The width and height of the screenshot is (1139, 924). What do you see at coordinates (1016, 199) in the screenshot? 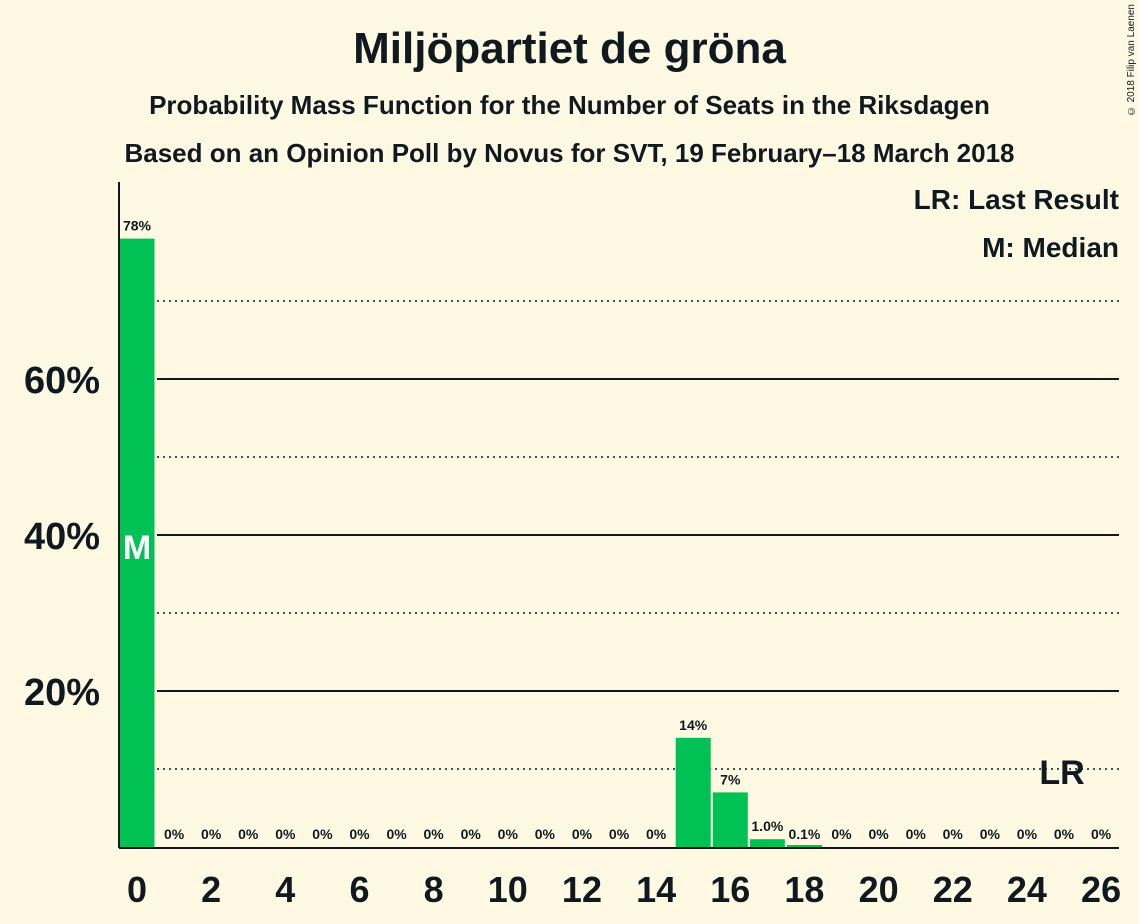
I see `legend-last-result: LR: Last Result` at bounding box center [1016, 199].